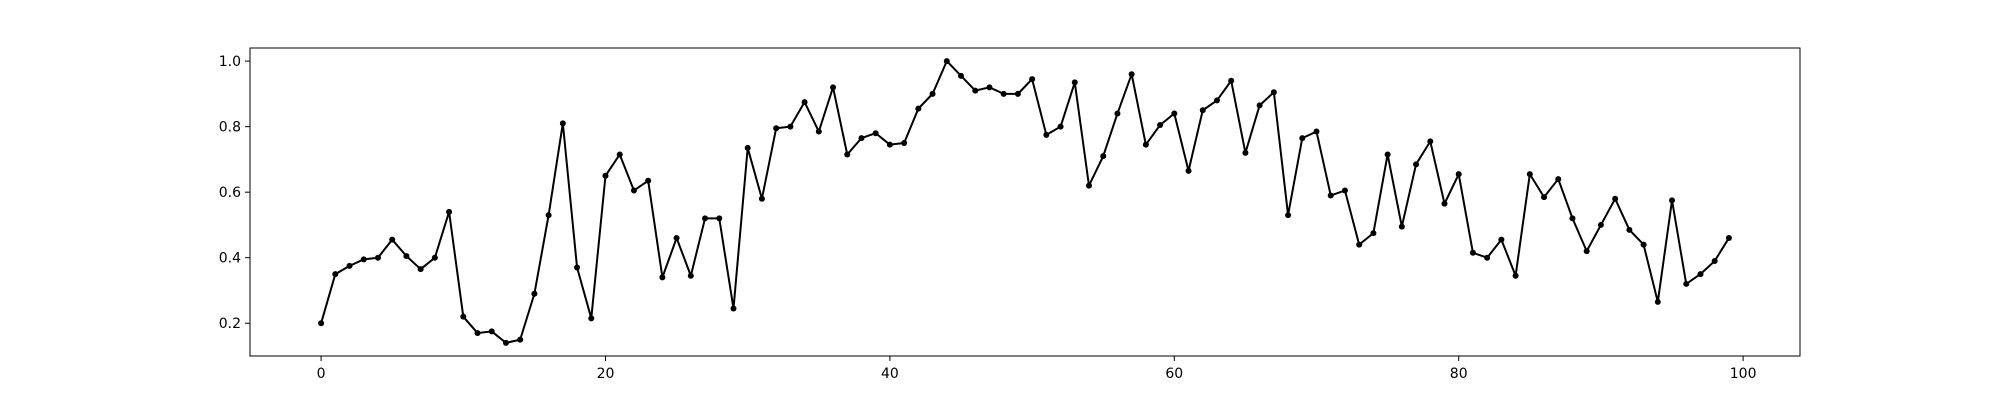  What do you see at coordinates (606, 374) in the screenshot?
I see `x-tick-label: 20` at bounding box center [606, 374].